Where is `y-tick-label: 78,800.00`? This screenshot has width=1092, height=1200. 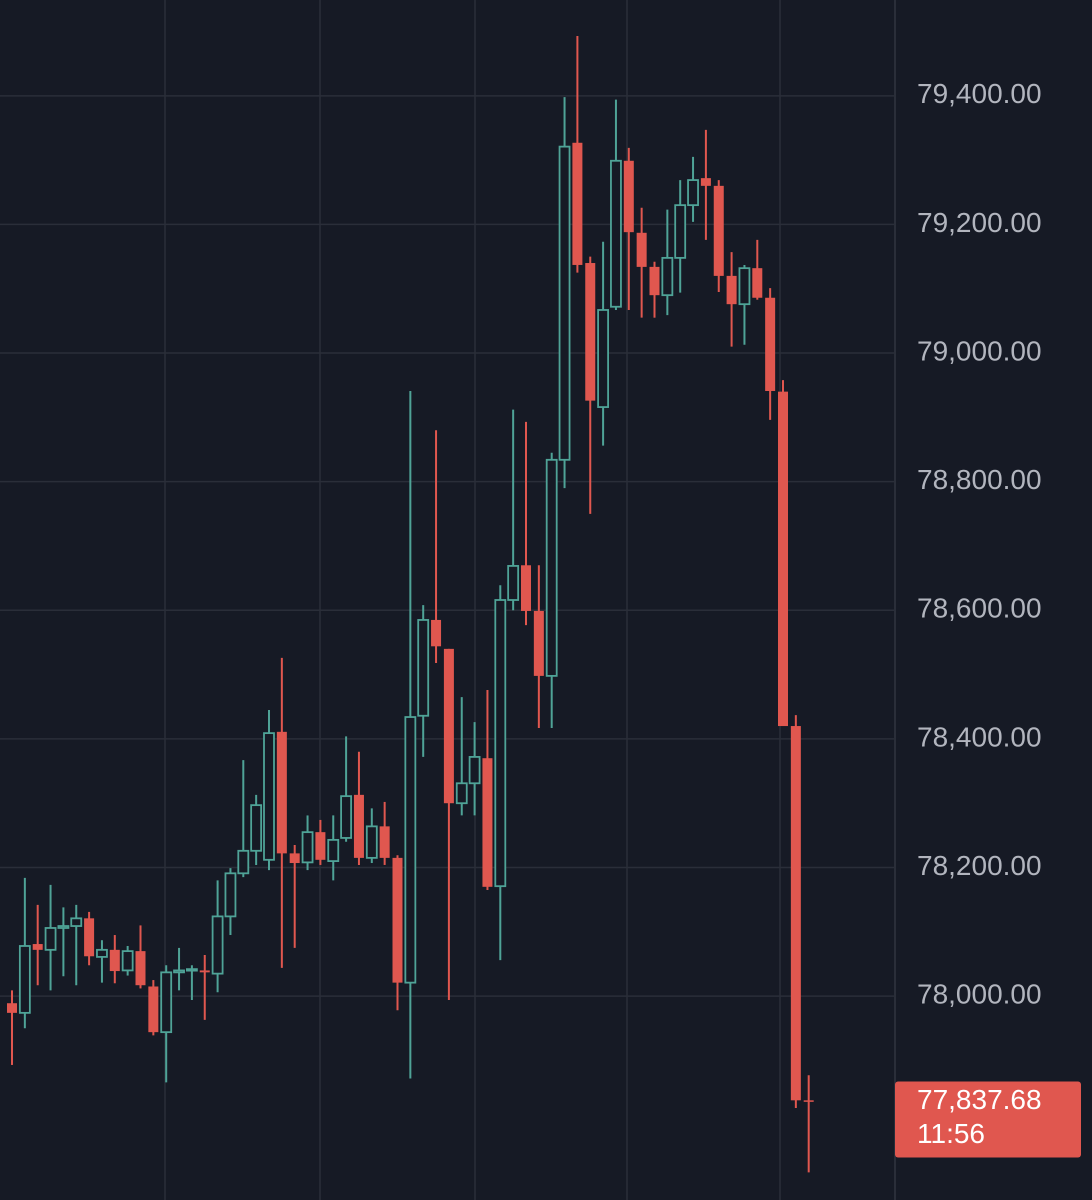
y-tick-label: 78,800.00 is located at coordinates (979, 479).